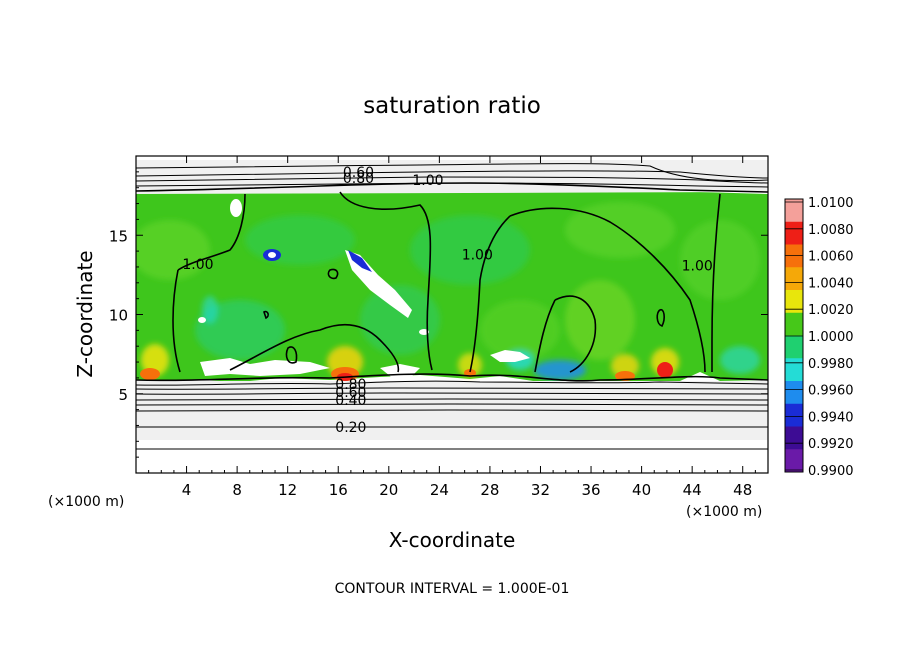  What do you see at coordinates (831, 364) in the screenshot?
I see `colorbar-label: 0.9980` at bounding box center [831, 364].